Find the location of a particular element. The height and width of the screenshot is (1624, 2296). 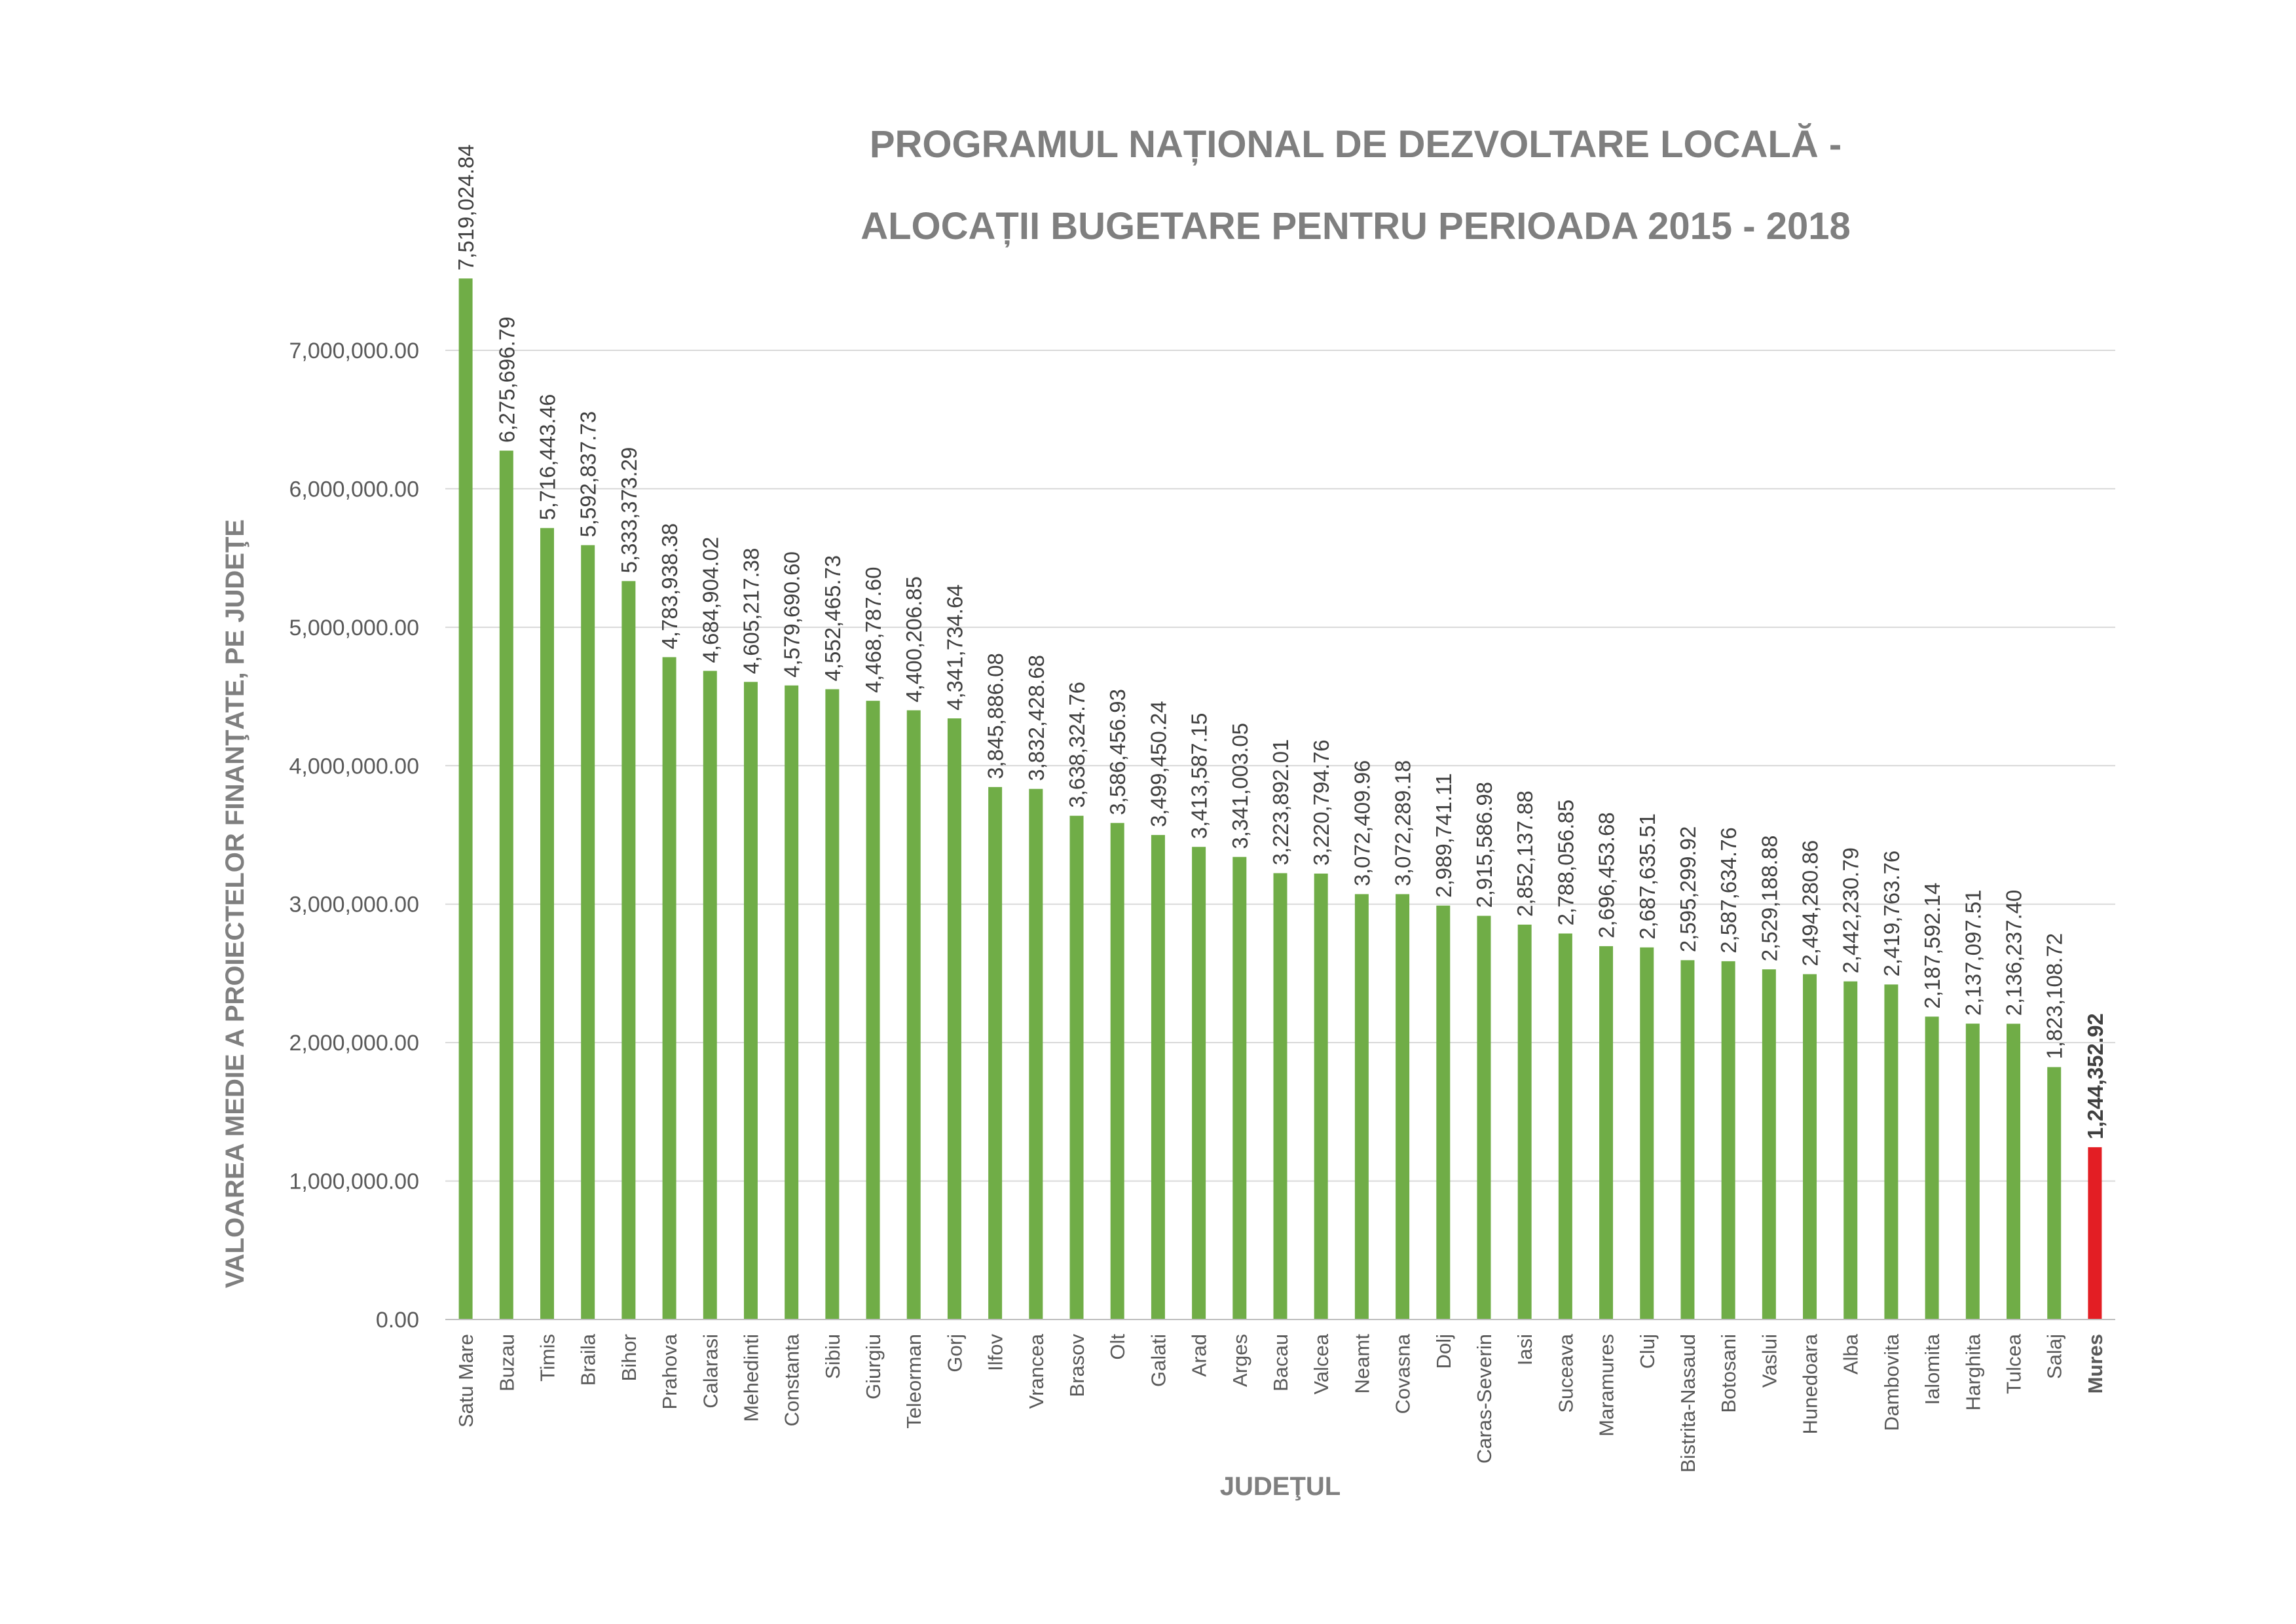

bar-prahova is located at coordinates (669, 988).